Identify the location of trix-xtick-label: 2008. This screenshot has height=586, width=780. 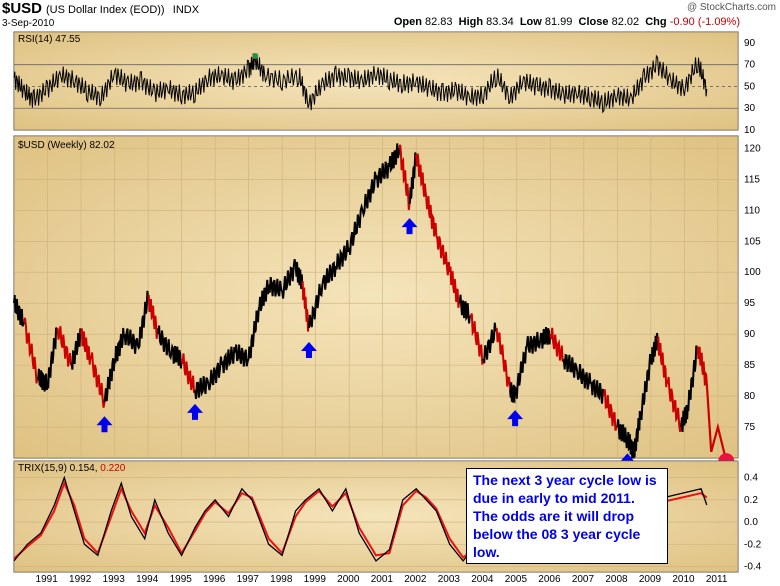
(616, 579).